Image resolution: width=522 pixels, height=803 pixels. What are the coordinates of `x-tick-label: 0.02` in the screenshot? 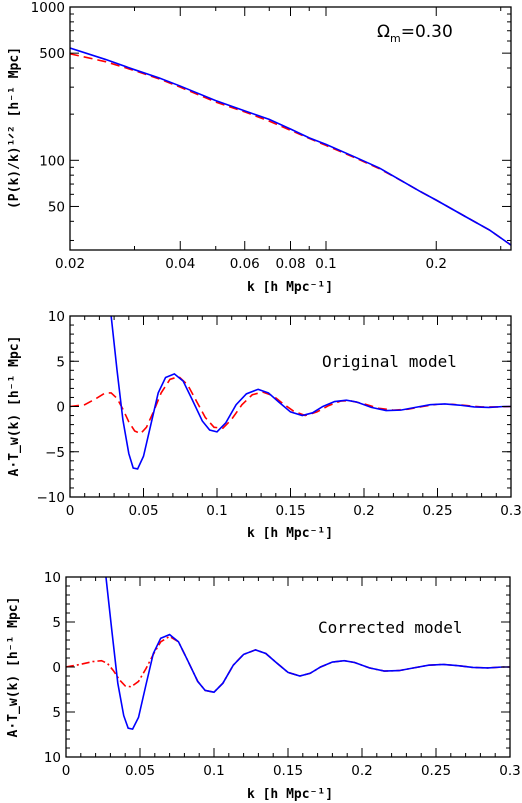 It's located at (70, 264).